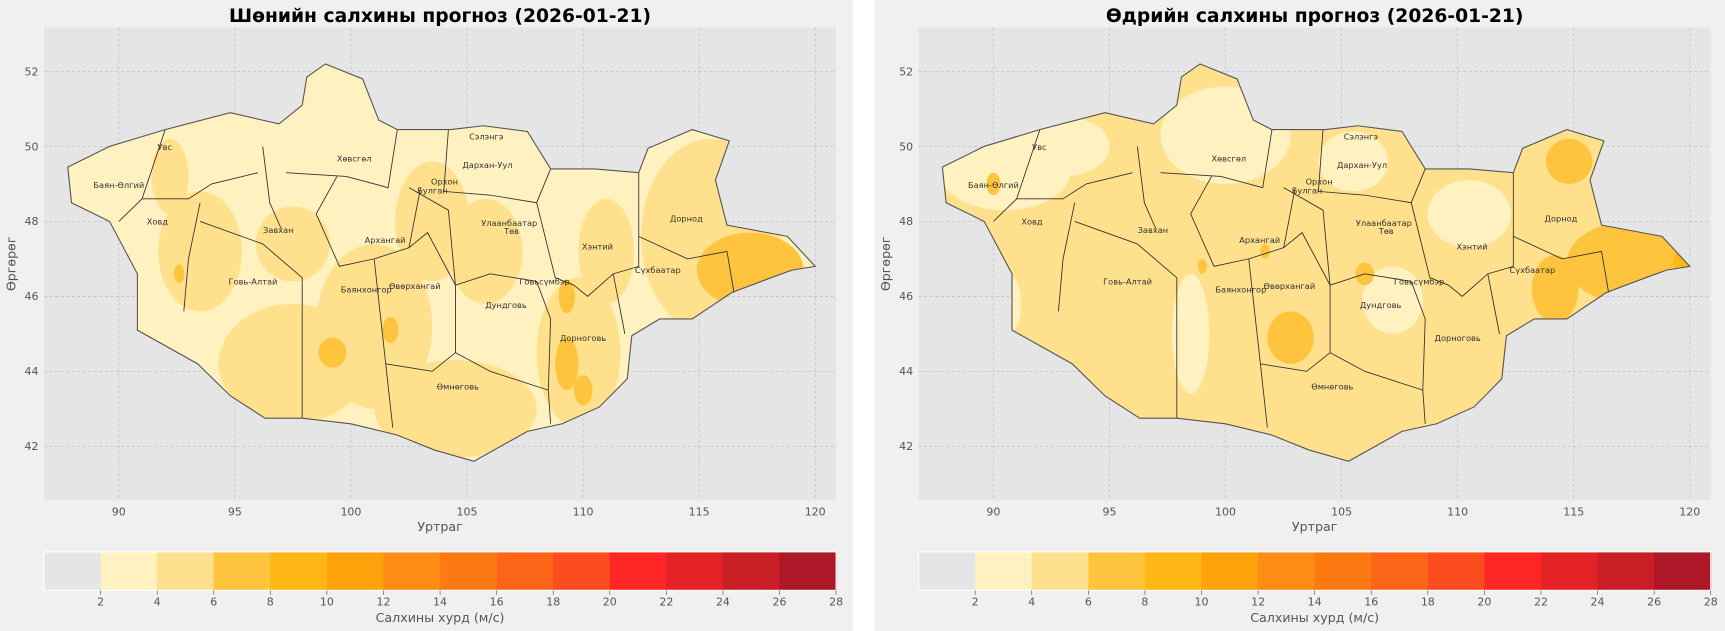 Image resolution: width=1725 pixels, height=631 pixels. What do you see at coordinates (32, 221) in the screenshot?
I see `night-y-tick-label: 48` at bounding box center [32, 221].